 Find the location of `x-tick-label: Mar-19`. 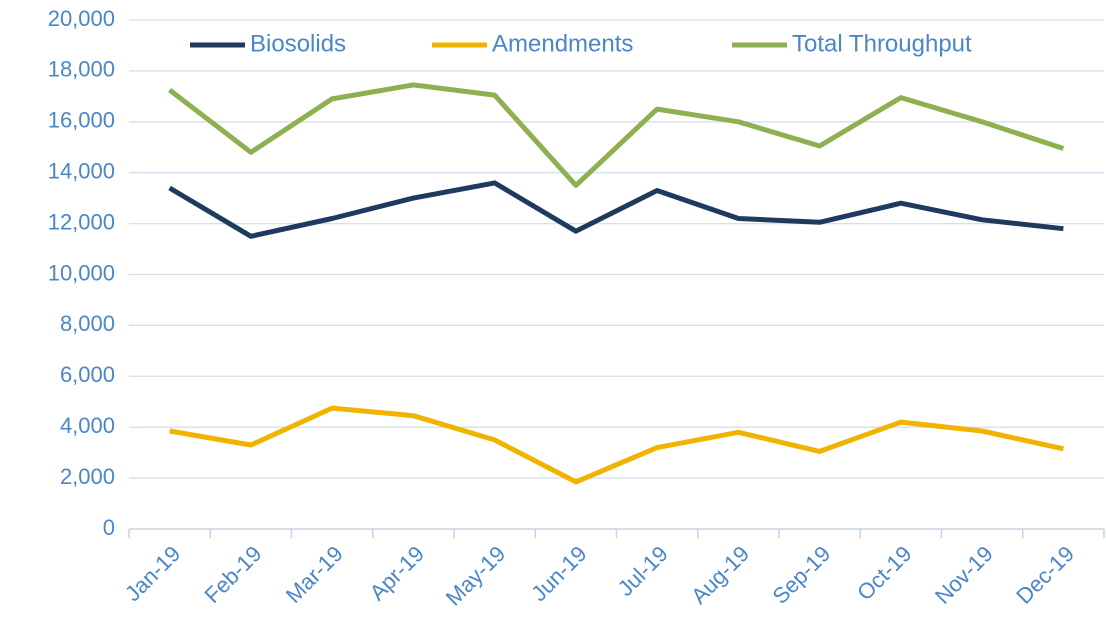

x-tick-label: Mar-19 is located at coordinates (314, 574).